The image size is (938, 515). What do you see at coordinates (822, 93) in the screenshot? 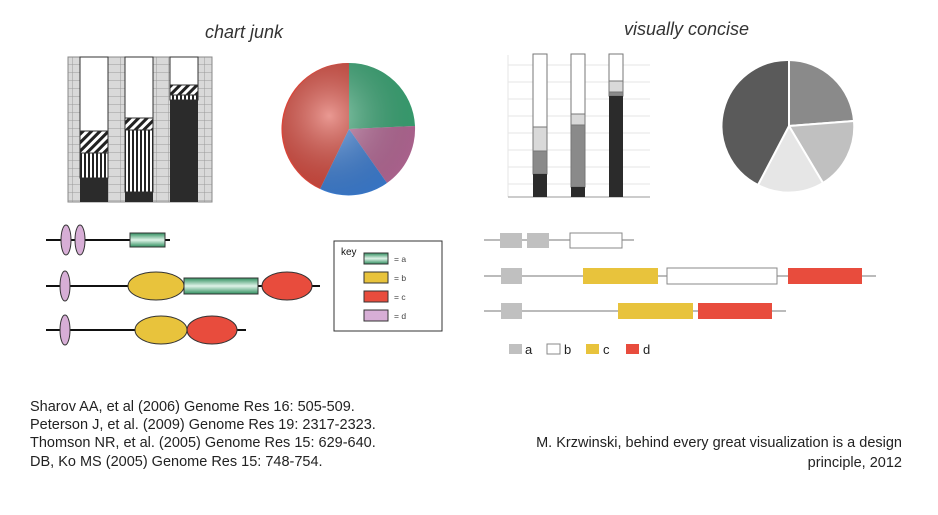
I see `concise-pie-slice-a` at bounding box center [822, 93].